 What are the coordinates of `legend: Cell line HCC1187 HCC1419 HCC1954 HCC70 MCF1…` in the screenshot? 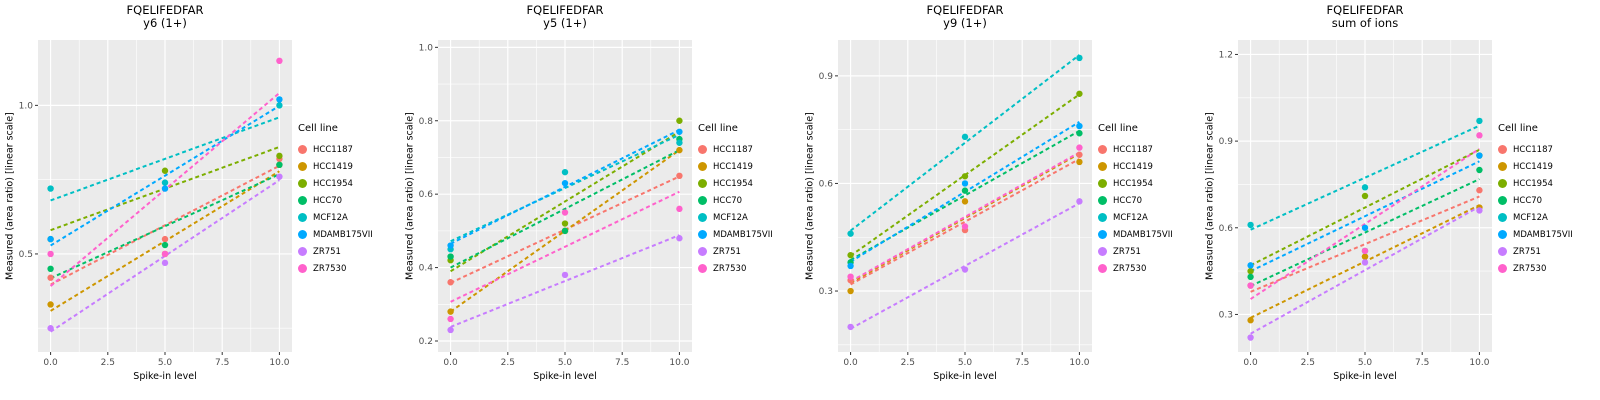 It's located at (335, 200).